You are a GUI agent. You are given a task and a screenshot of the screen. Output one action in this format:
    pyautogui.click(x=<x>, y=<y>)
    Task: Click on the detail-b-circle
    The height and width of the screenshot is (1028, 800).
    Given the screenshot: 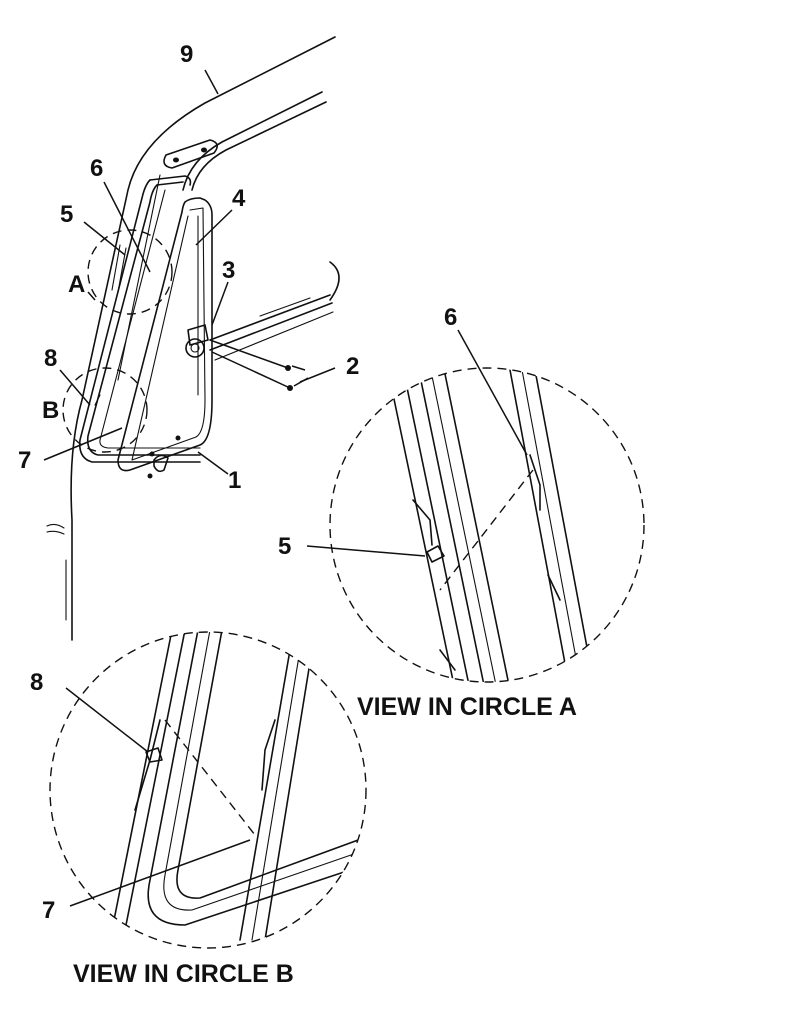 What is the action you would take?
    pyautogui.click(x=208, y=790)
    